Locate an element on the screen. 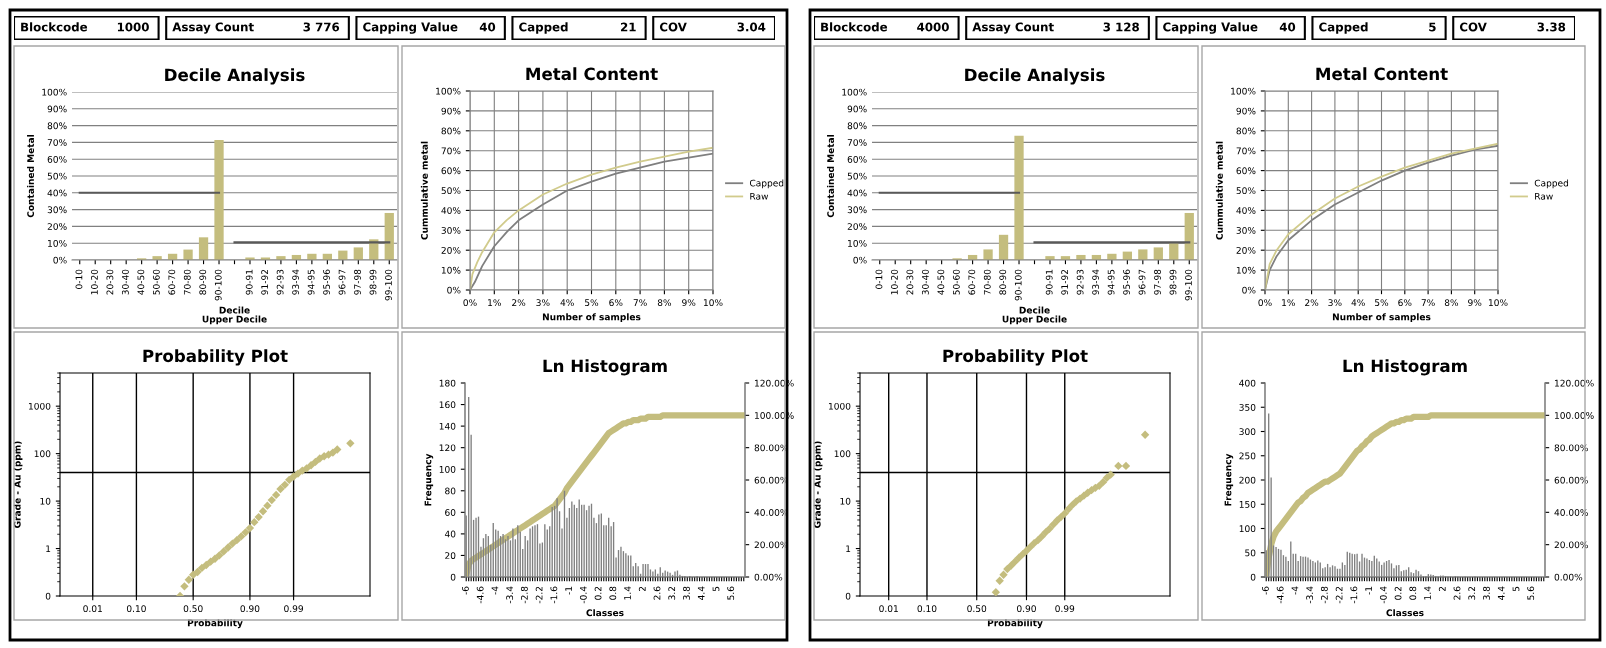 Image resolution: width=1606 pixels, height=648 pixels. x-tick-label: 3% is located at coordinates (1335, 303).